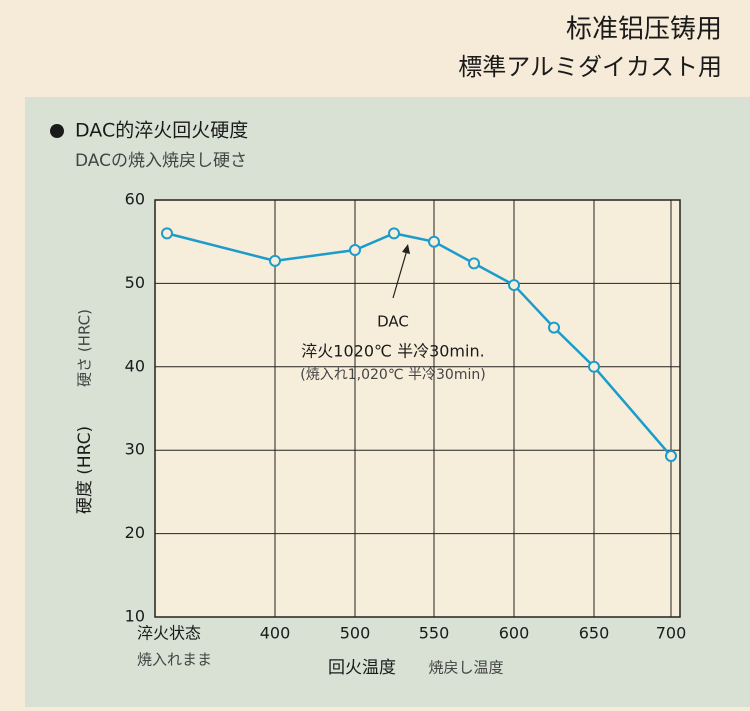 This screenshot has width=750, height=711. Describe the element at coordinates (355, 633) in the screenshot. I see `x-tick-label: 500` at that location.